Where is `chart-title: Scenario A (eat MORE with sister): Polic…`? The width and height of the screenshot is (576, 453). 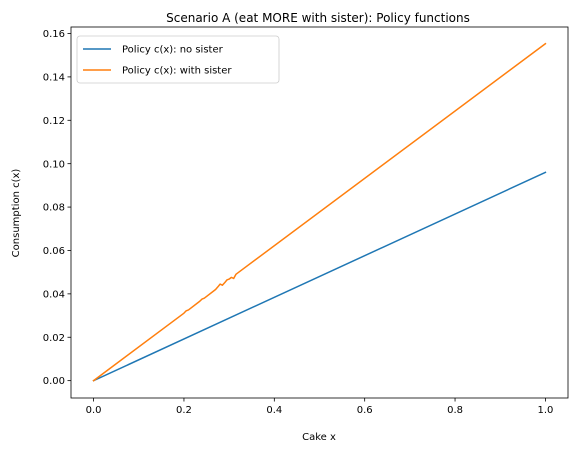
chart-title: Scenario A (eat MORE with sister): Polic… is located at coordinates (318, 18).